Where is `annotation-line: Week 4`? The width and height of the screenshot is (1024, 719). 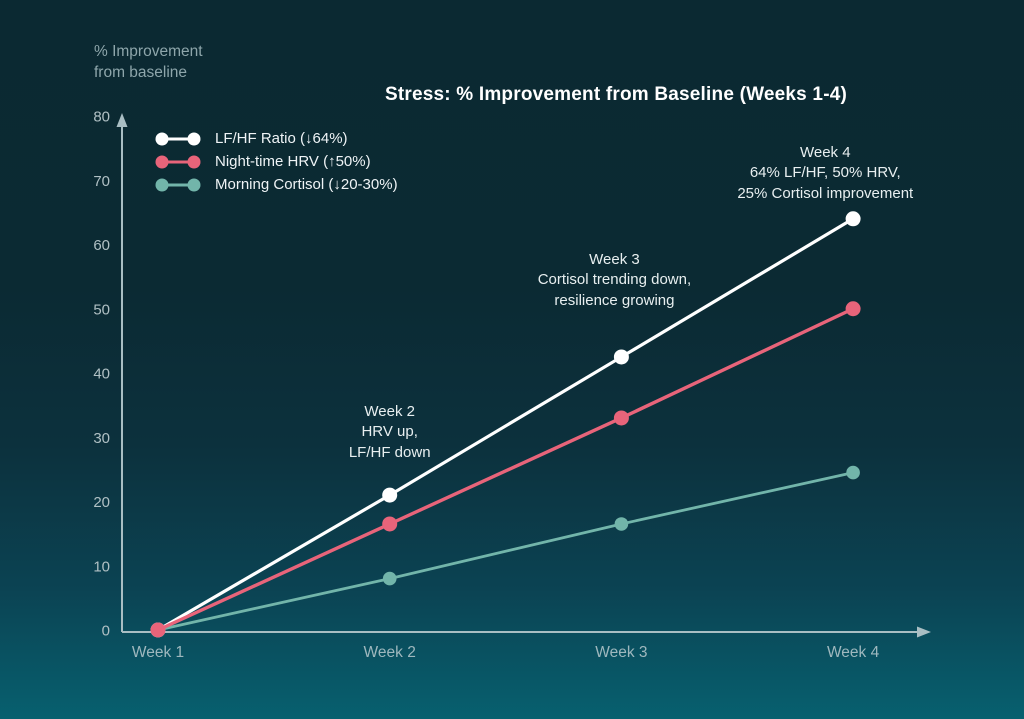 annotation-line: Week 4 is located at coordinates (825, 152).